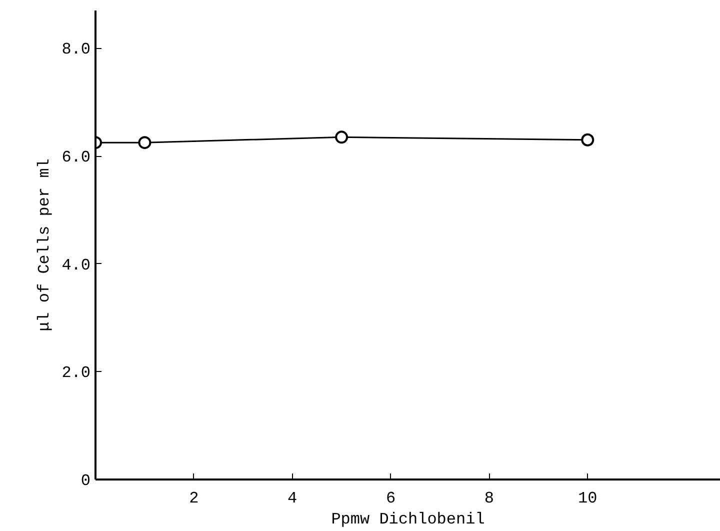 The height and width of the screenshot is (531, 720). What do you see at coordinates (76, 157) in the screenshot?
I see `y-tick-label: 6.0` at bounding box center [76, 157].